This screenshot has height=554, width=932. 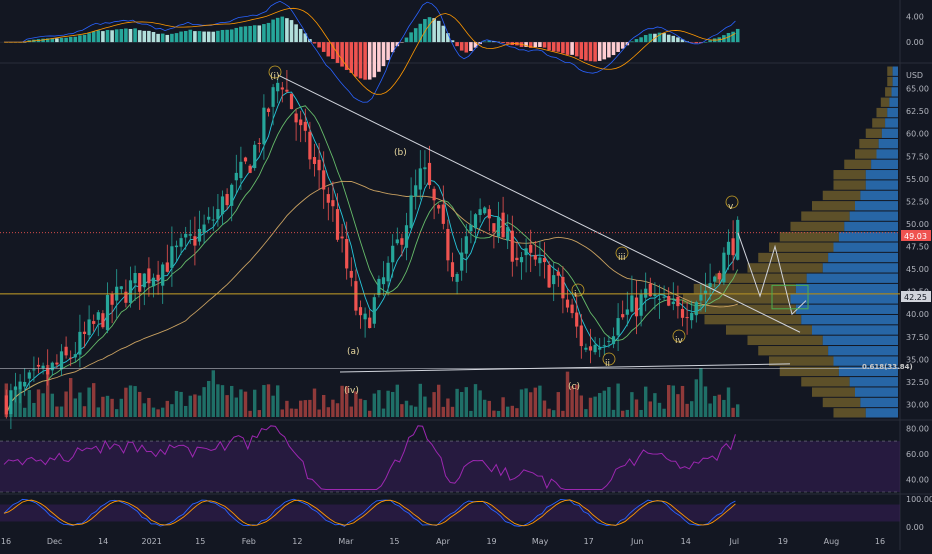 I want to click on support-line, so click(x=565, y=368).